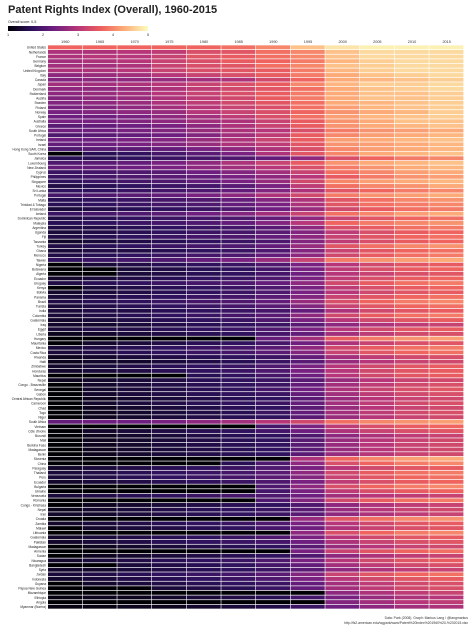 Image resolution: width=474 pixels, height=632 pixels. What do you see at coordinates (40, 427) in the screenshot?
I see `row-label: Vietnam` at bounding box center [40, 427].